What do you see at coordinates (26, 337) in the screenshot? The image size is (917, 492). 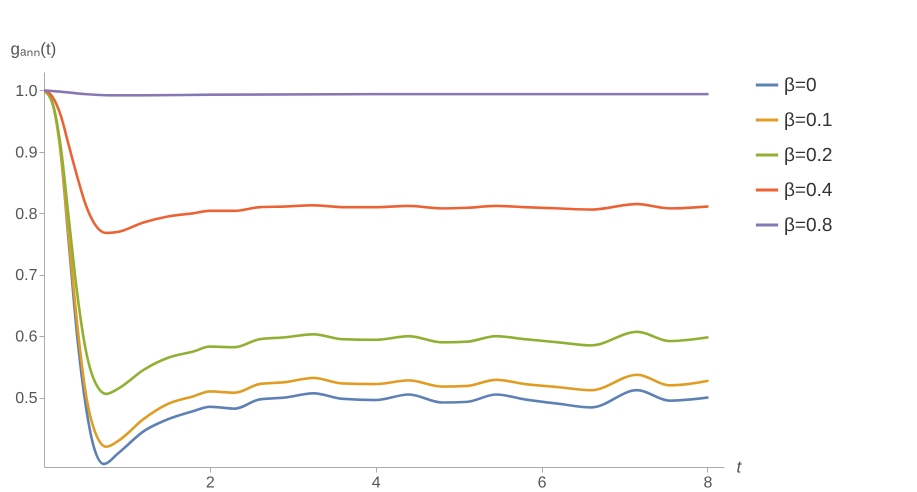 I see `y-tick-label: 0.6` at bounding box center [26, 337].